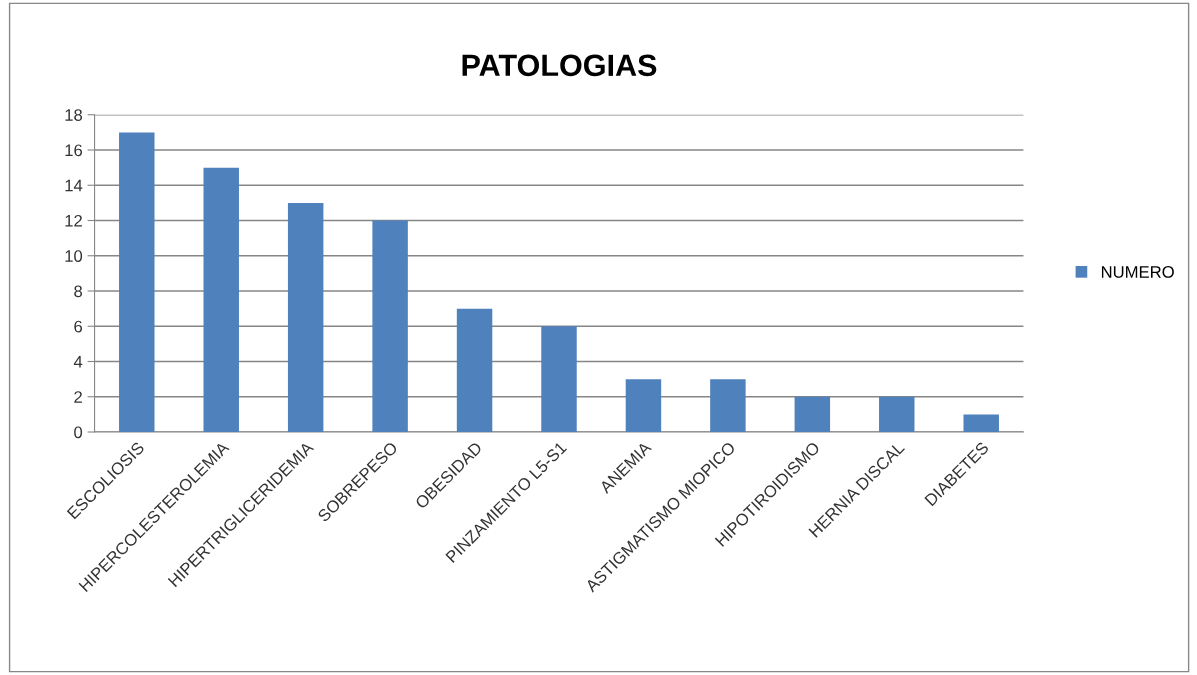 Image resolution: width=1197 pixels, height=675 pixels. What do you see at coordinates (74, 115) in the screenshot?
I see `y-tick-label: 18` at bounding box center [74, 115].